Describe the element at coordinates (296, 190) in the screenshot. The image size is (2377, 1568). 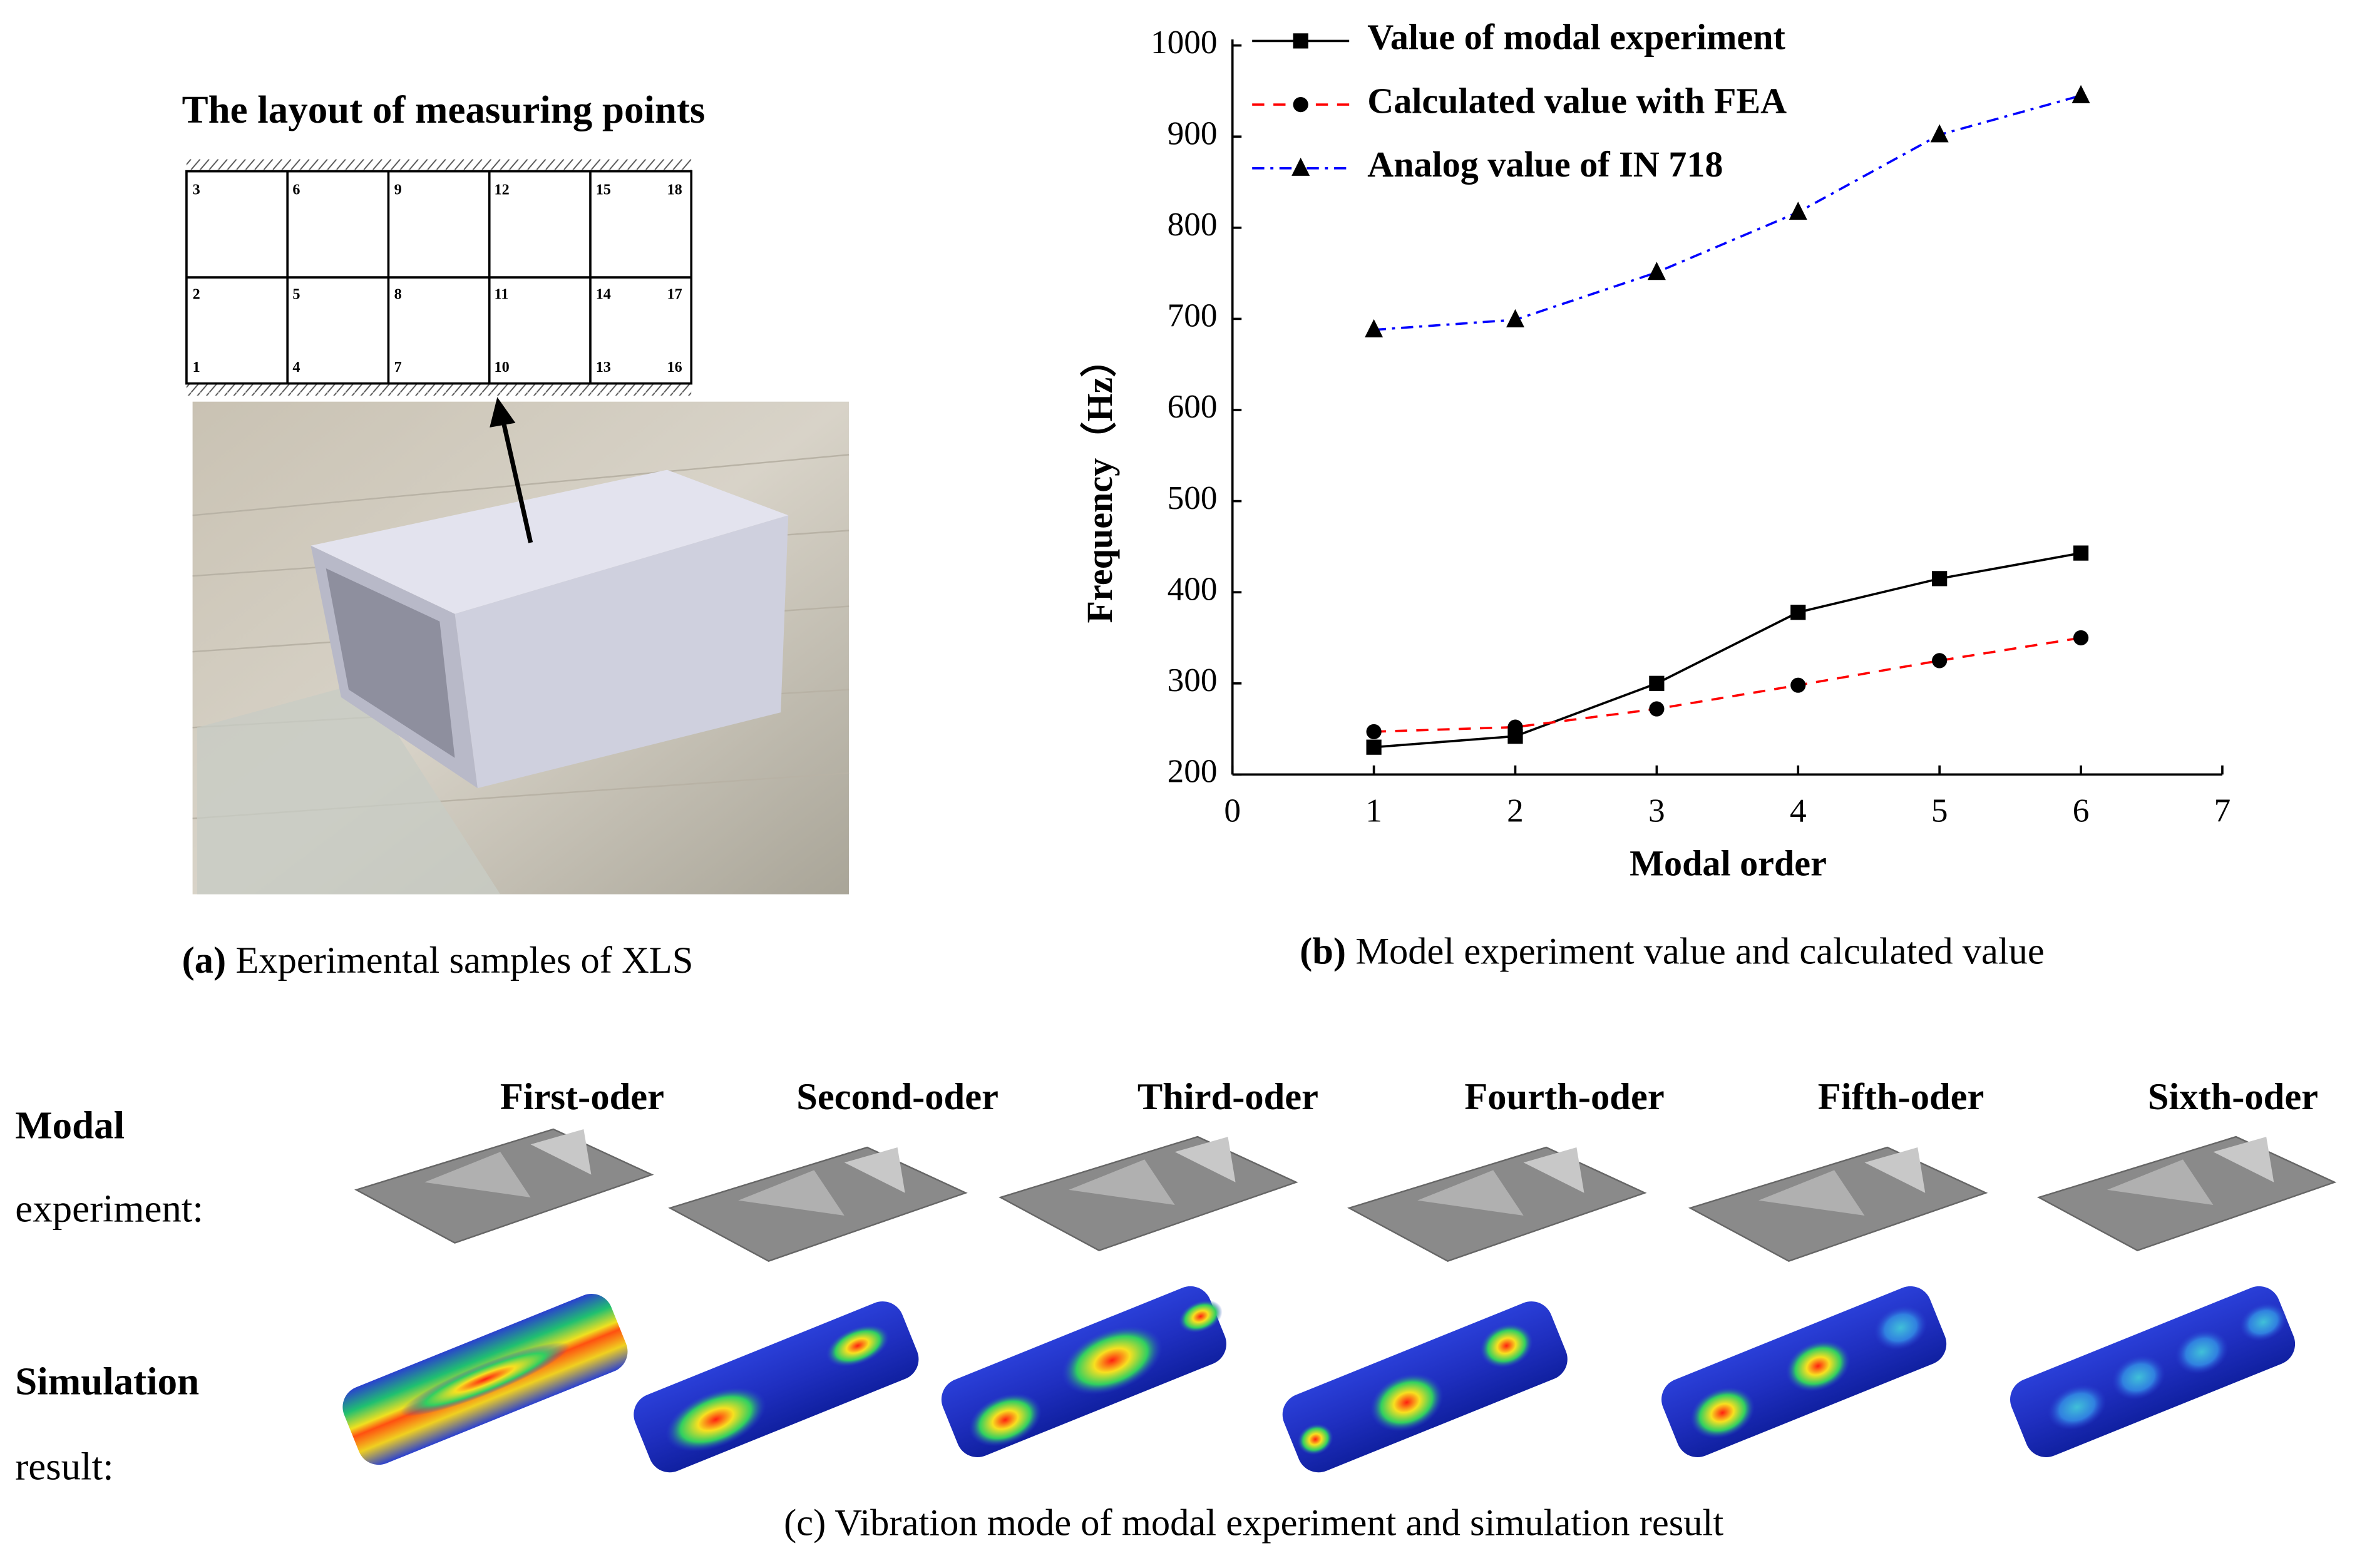
I see `point-number: 6` at that location.